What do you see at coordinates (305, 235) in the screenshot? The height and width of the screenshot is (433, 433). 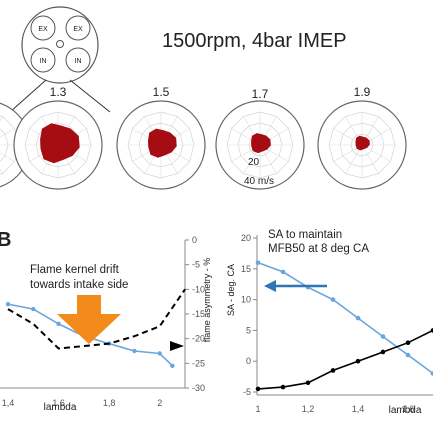 I see `sa-annotation-line1: SA to maintain` at bounding box center [305, 235].